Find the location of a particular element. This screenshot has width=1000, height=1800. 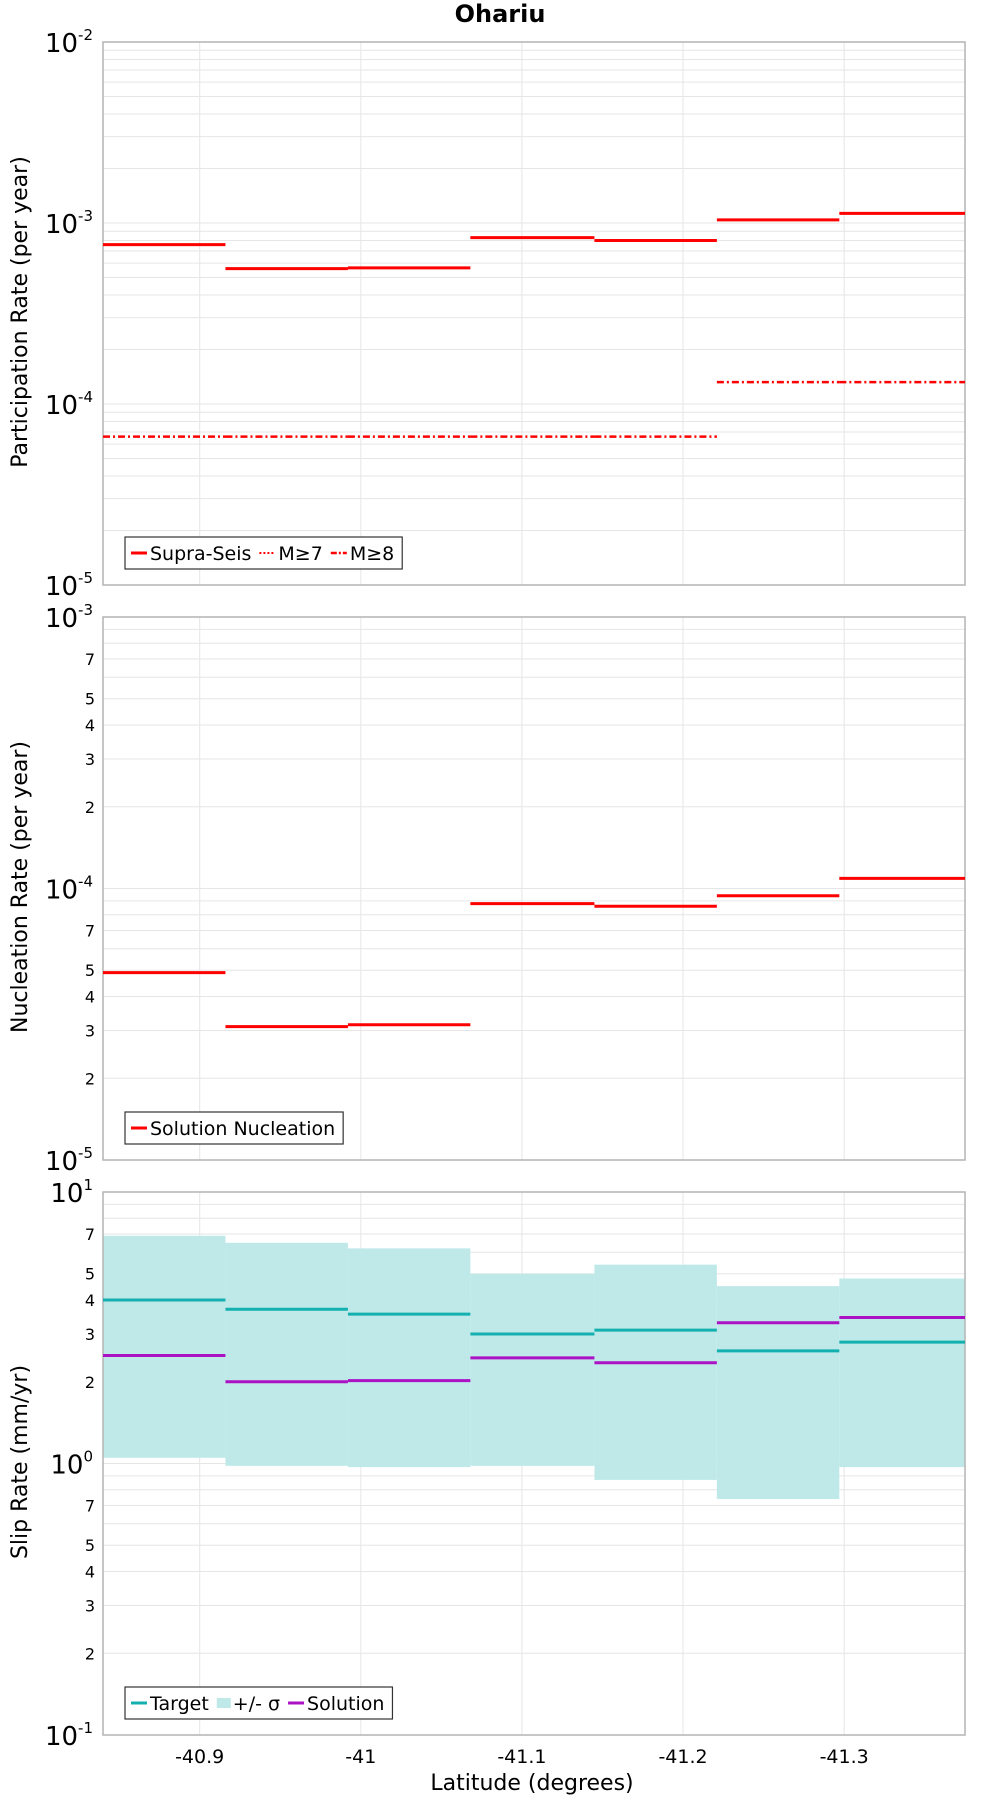

y-tick-label: 10⁰ is located at coordinates (71, 1464).